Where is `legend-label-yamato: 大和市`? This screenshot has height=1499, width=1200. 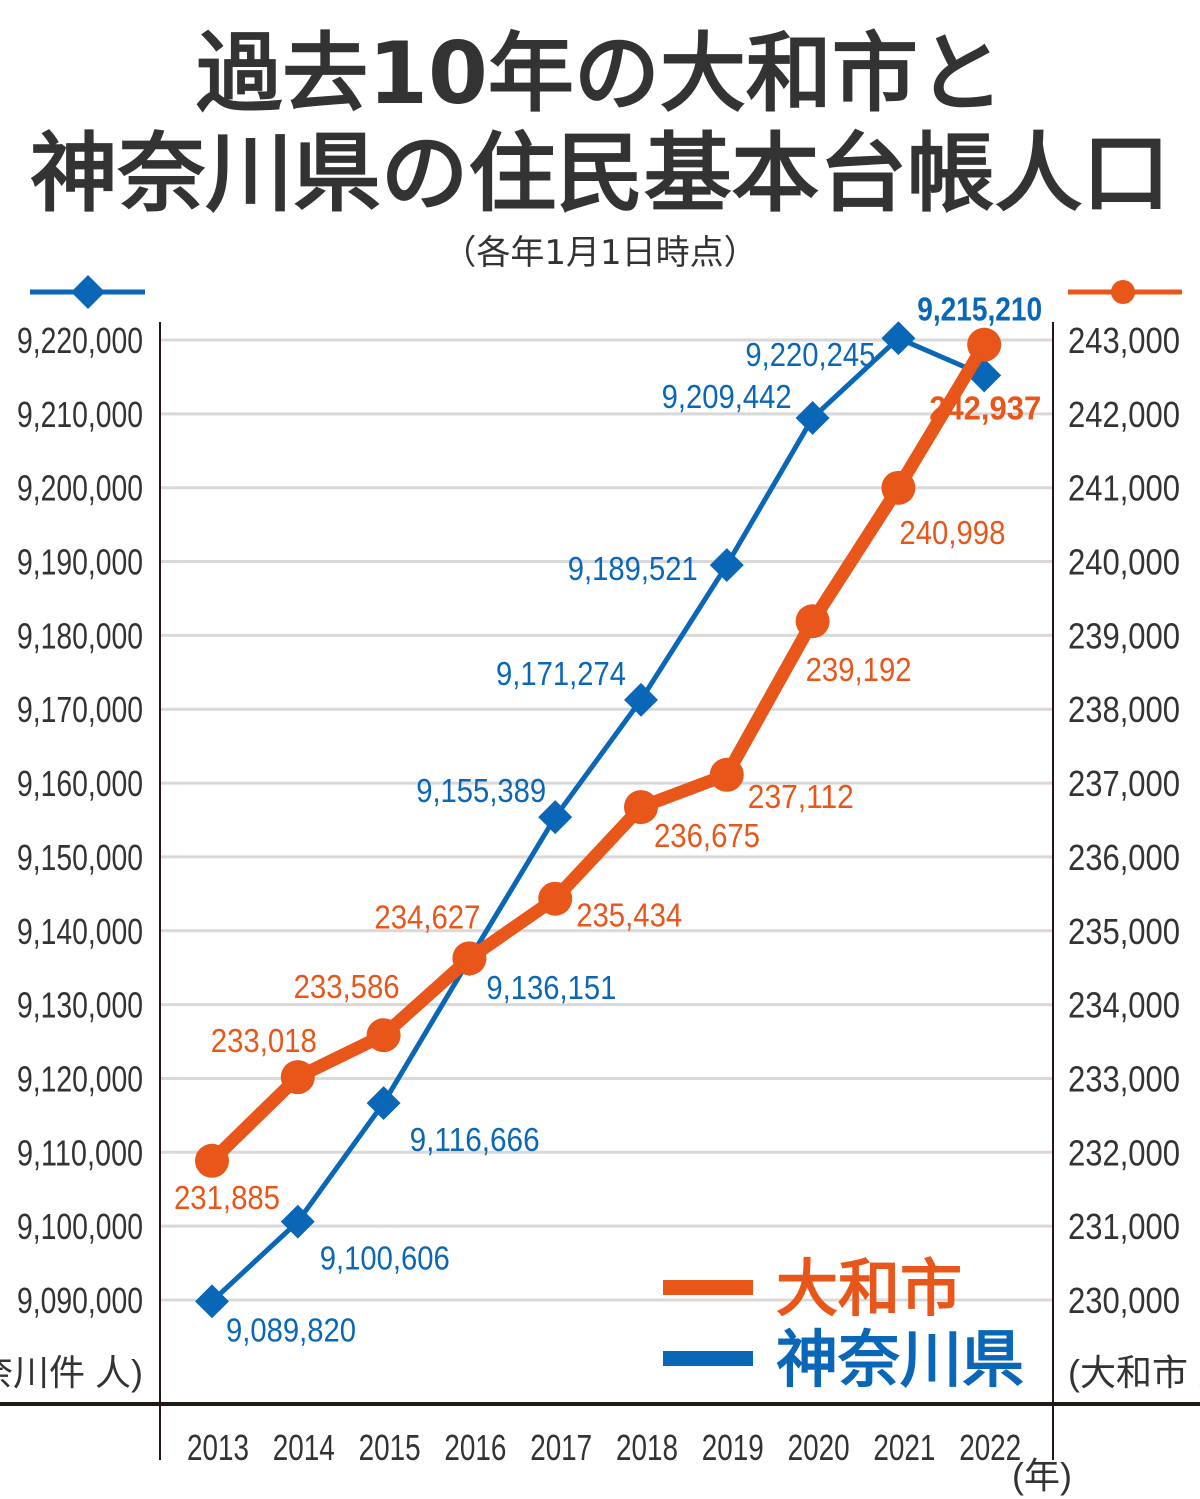
legend-label-yamato: 大和市 is located at coordinates (869, 1288).